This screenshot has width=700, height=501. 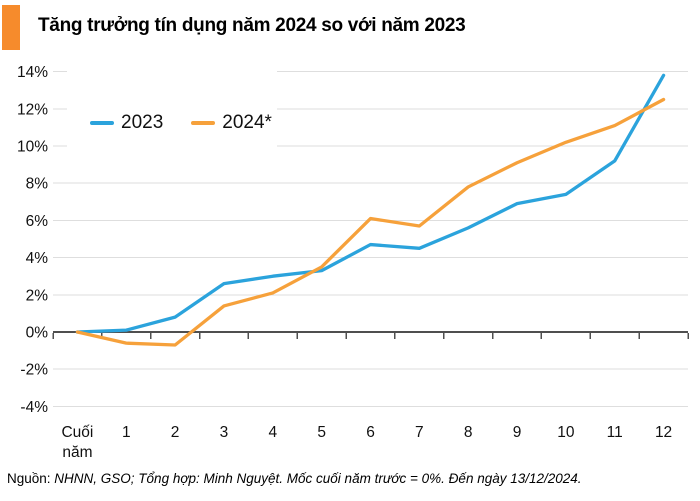 I want to click on x-axis-label: 3, so click(x=224, y=432).